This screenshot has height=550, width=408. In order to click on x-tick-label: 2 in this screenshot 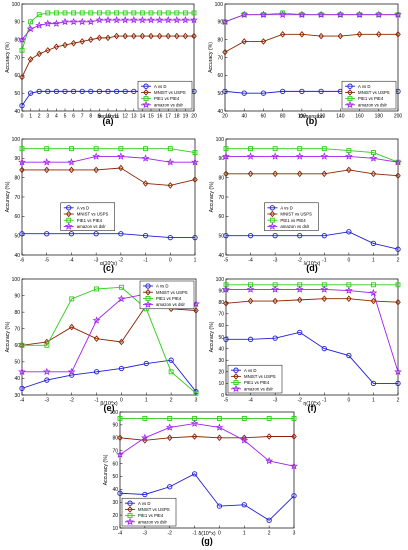, I will do `click(39, 117)`.